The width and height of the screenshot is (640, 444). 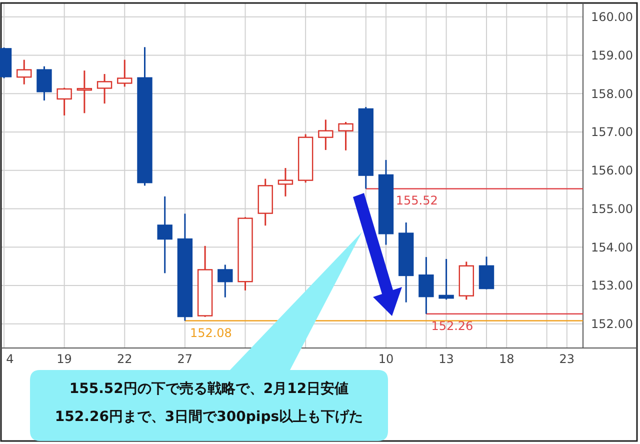 I want to click on y-tick-label: 157.00, so click(x=612, y=132).